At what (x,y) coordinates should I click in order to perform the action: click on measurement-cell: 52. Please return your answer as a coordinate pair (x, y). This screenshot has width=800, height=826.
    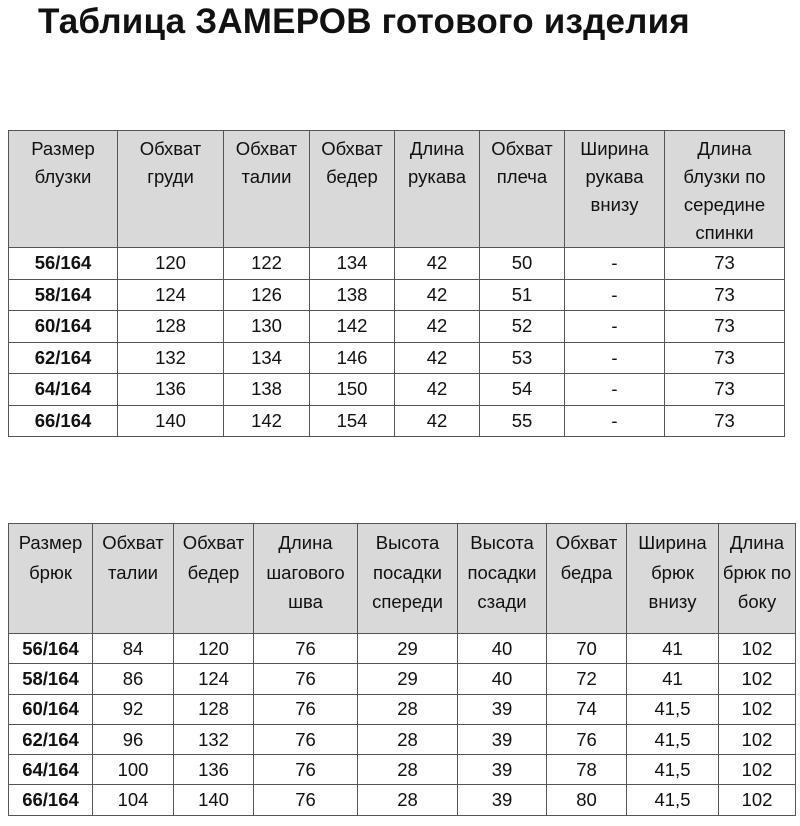
    Looking at the image, I should click on (522, 326).